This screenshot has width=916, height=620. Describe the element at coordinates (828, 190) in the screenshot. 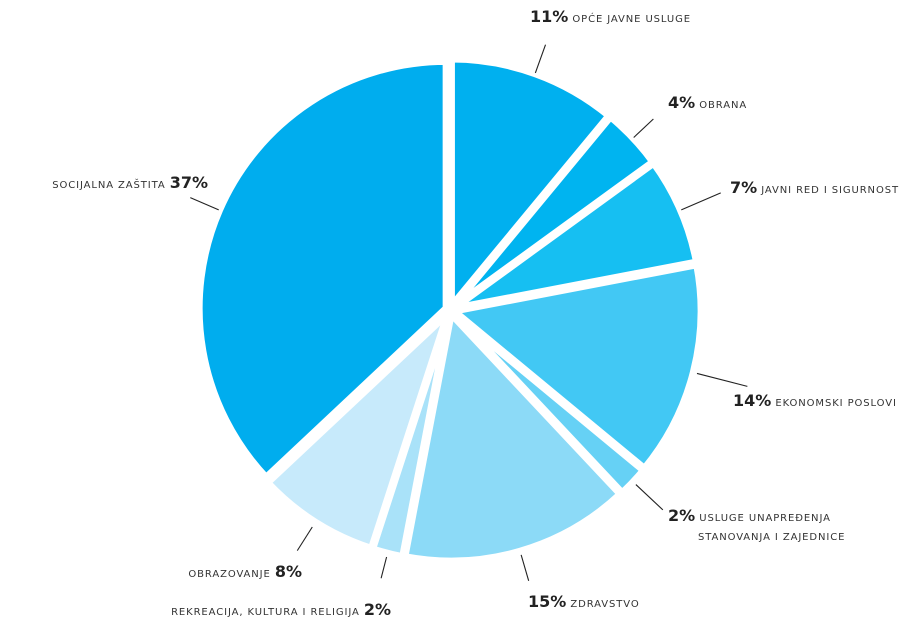

I see `slice-category: JAVNI RED I SIGURNOST` at that location.